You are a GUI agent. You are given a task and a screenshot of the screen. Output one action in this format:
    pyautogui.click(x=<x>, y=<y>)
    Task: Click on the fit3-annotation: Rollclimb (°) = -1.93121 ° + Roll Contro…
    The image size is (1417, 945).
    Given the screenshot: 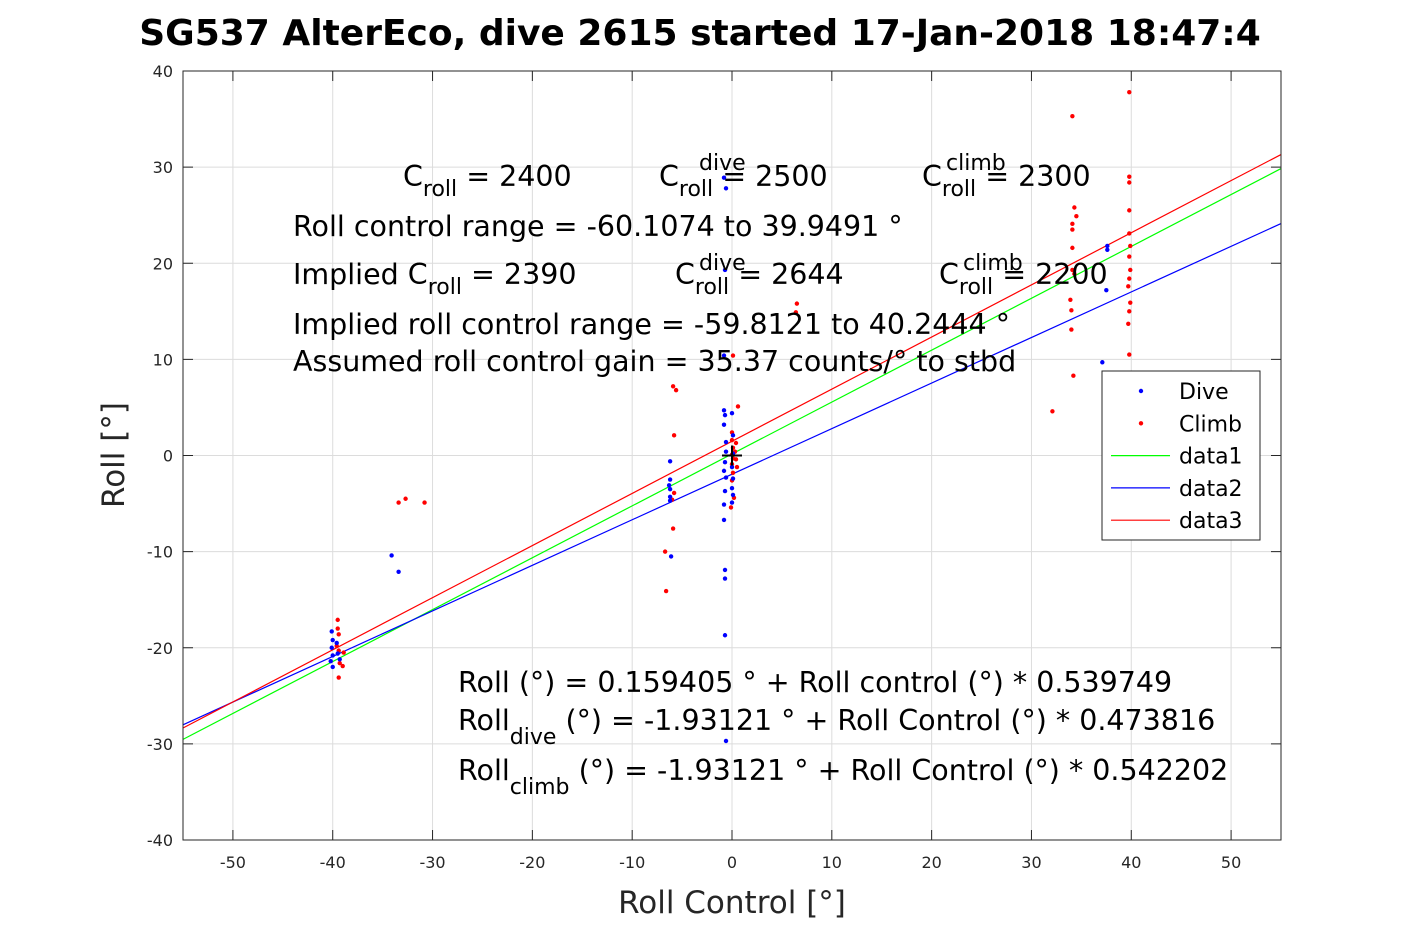 What is the action you would take?
    pyautogui.click(x=843, y=777)
    